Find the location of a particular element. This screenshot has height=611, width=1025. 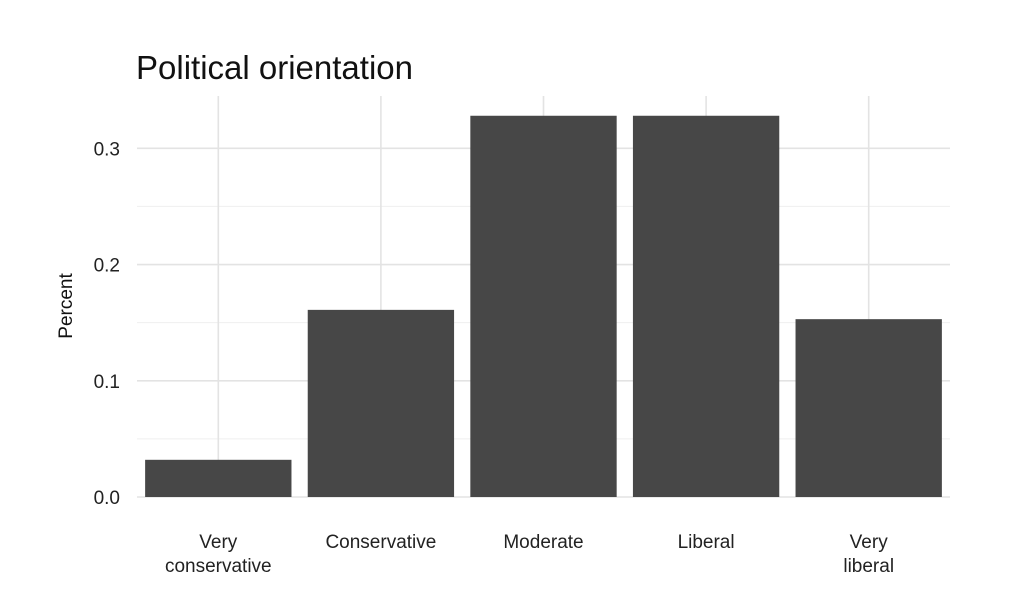

y-tick-label: 0.2 is located at coordinates (107, 266).